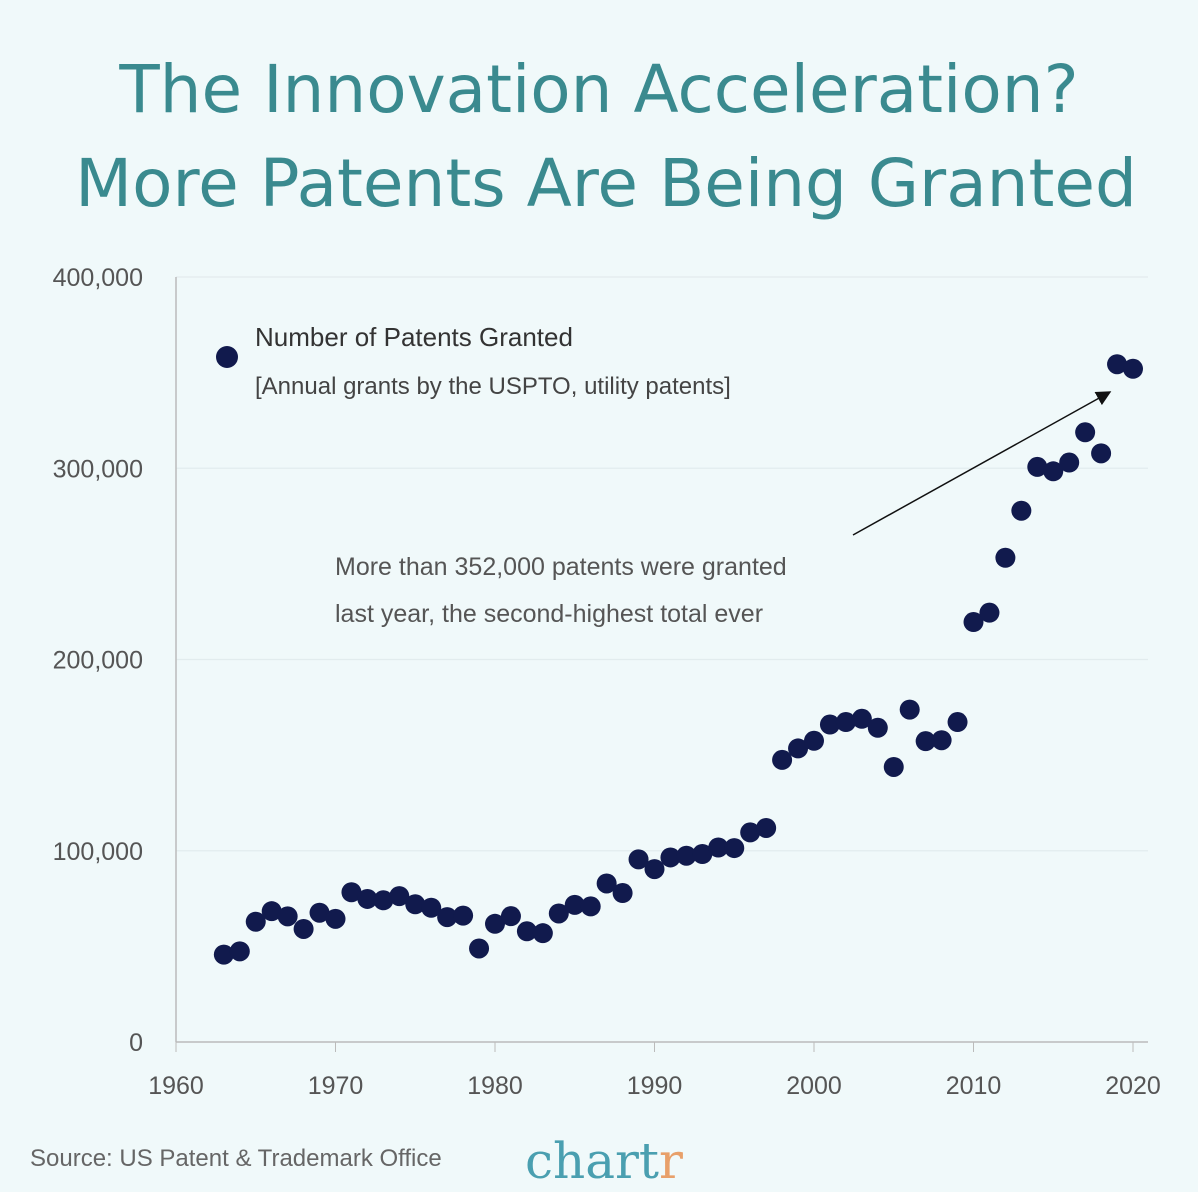  What do you see at coordinates (1005, 558) in the screenshot?
I see `data-point-2012` at bounding box center [1005, 558].